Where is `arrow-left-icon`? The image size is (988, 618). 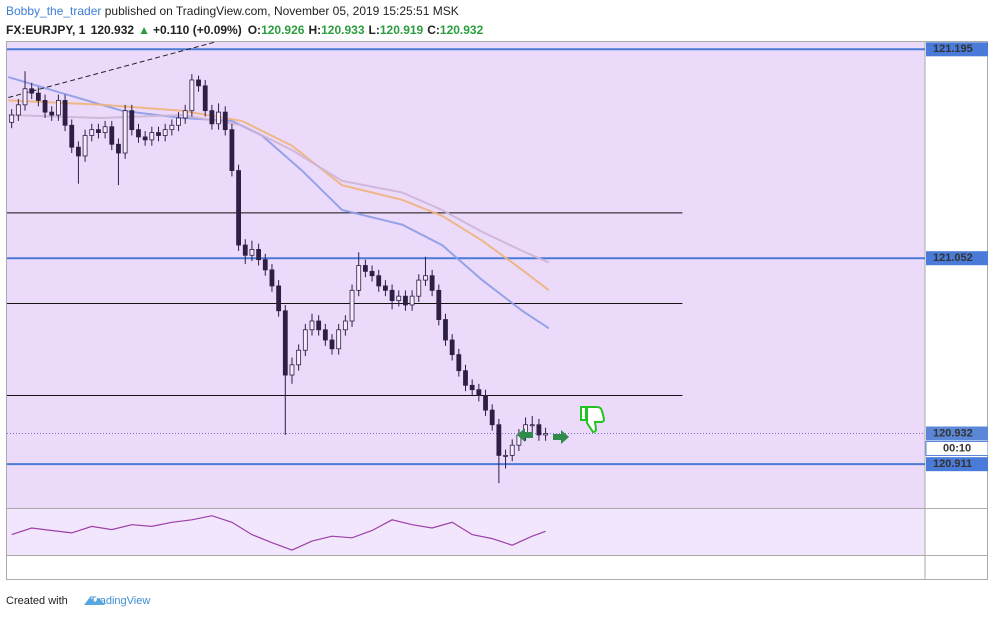
arrow-left-icon is located at coordinates (561, 437).